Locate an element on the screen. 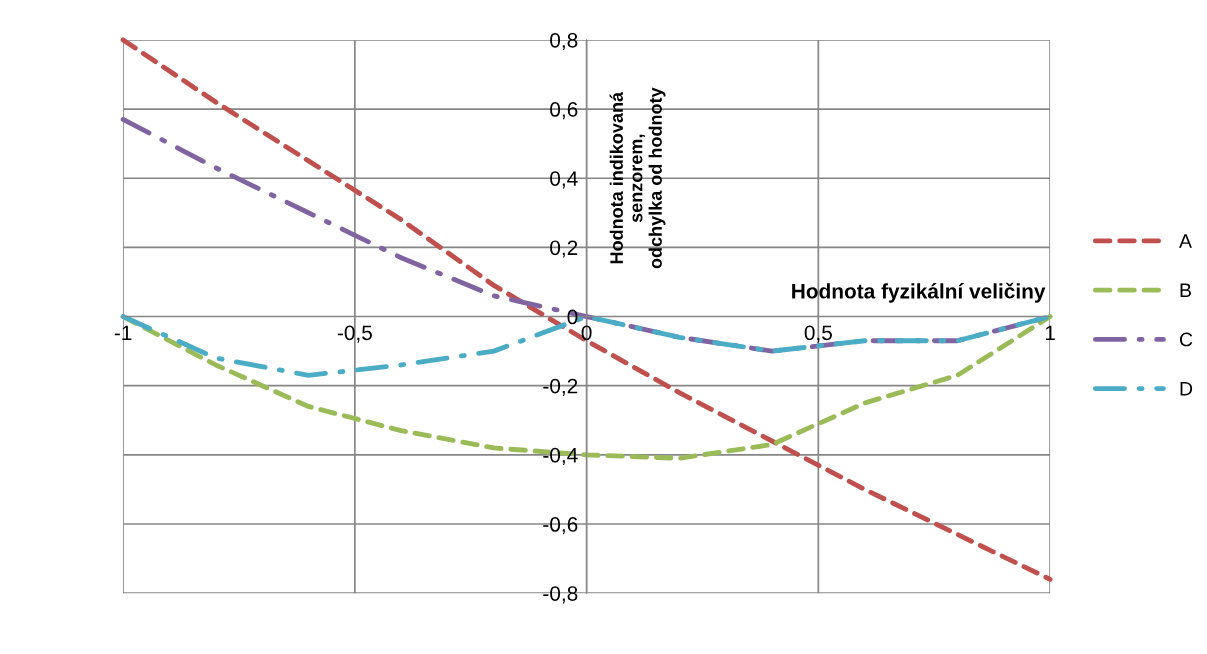  y-axis-title: Hodnota indikovaná senzorem, odchylka od hodnoty is located at coordinates (637, 178).